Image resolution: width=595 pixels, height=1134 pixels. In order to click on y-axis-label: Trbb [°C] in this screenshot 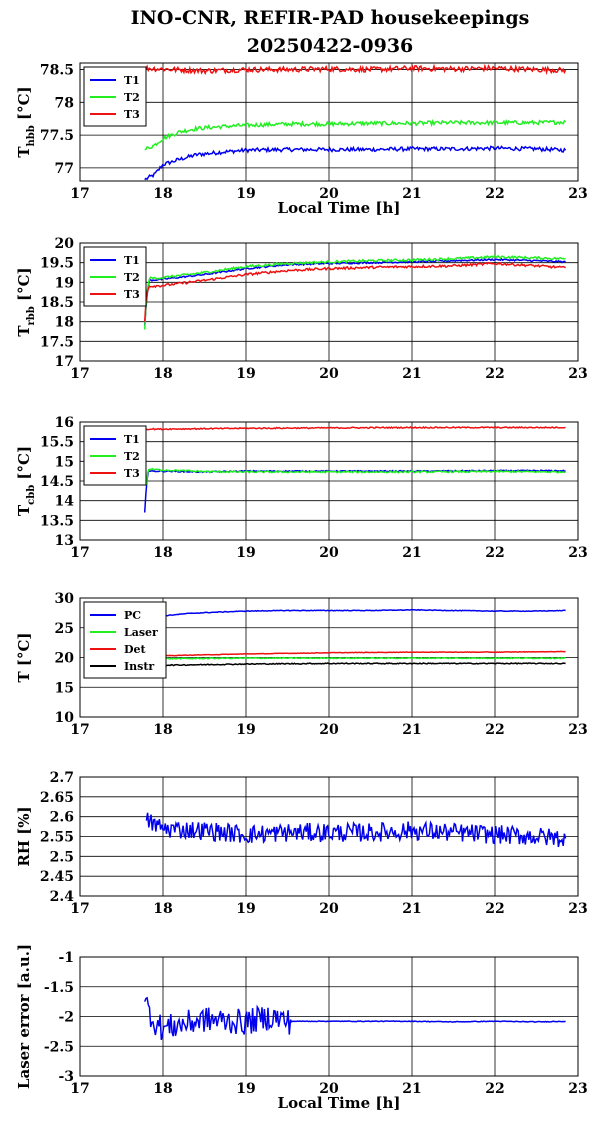, I will do `click(26, 301)`.